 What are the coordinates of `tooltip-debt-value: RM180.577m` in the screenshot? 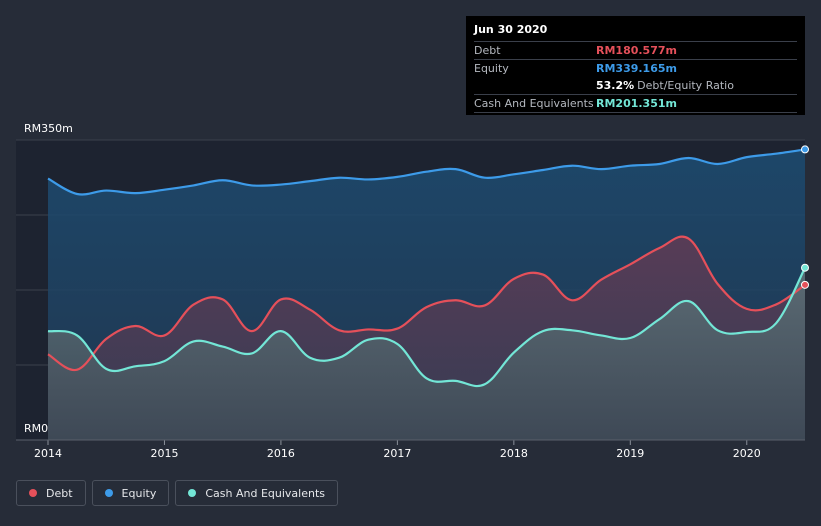 It's located at (636, 50).